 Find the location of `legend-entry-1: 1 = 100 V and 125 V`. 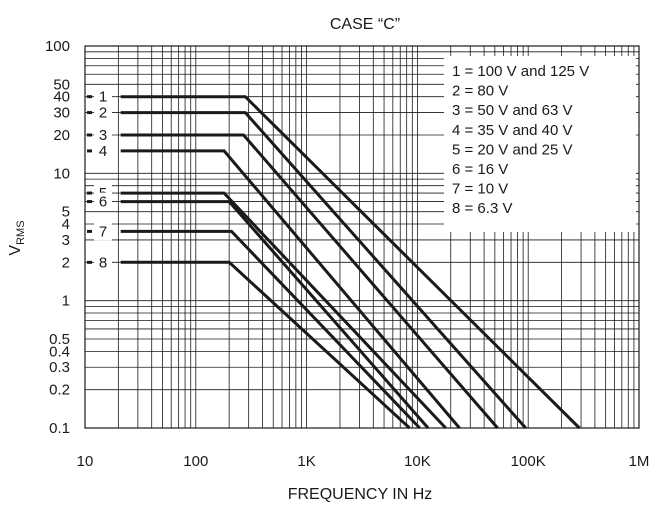

legend-entry-1: 1 = 100 V and 125 V is located at coordinates (520, 71).